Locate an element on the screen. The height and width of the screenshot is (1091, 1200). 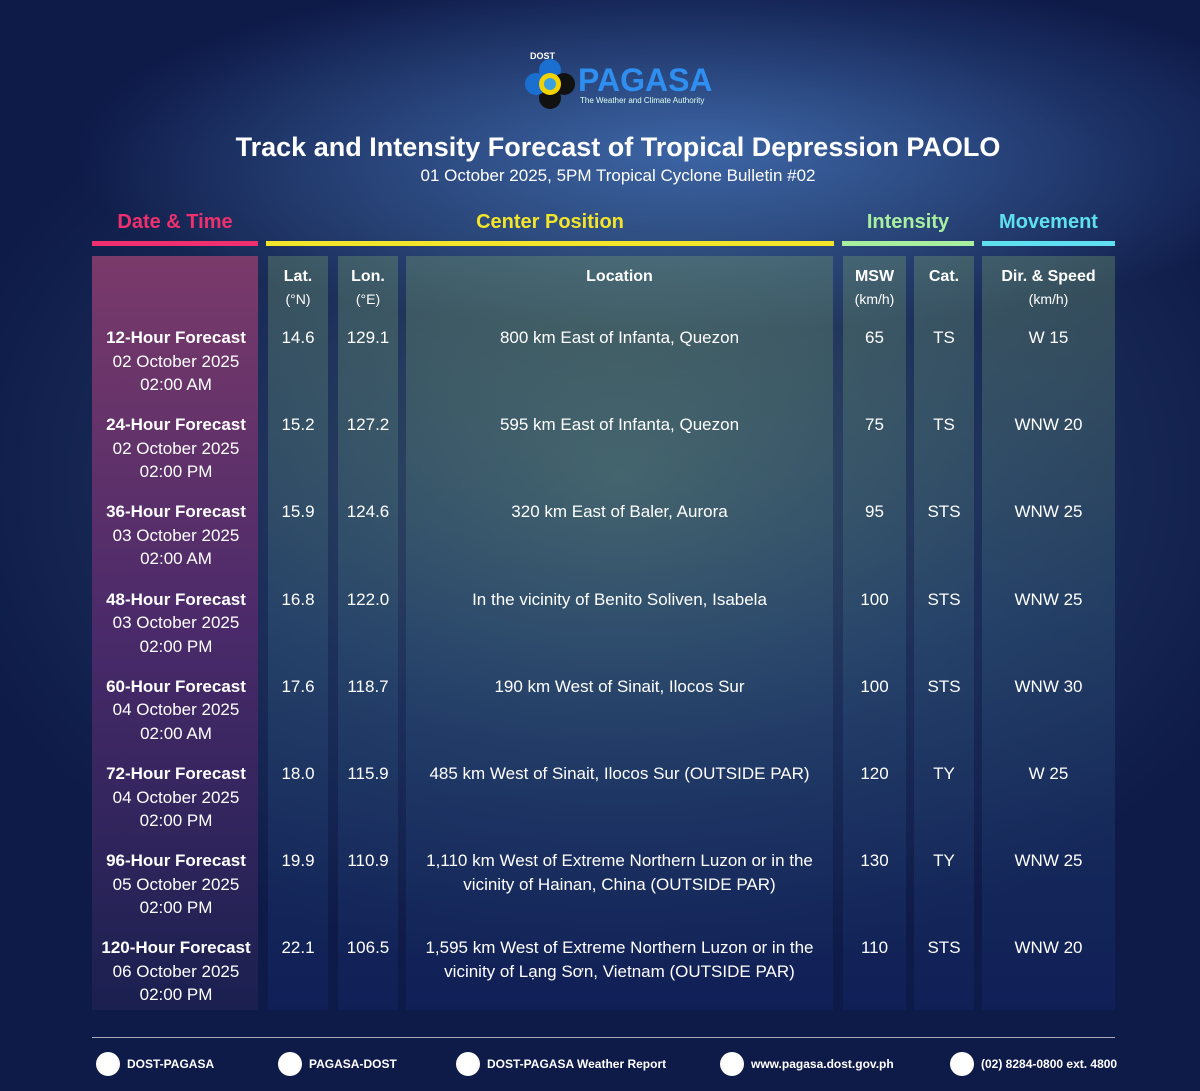
footer-text: DOST-PAGASA Weather Report is located at coordinates (577, 1064).